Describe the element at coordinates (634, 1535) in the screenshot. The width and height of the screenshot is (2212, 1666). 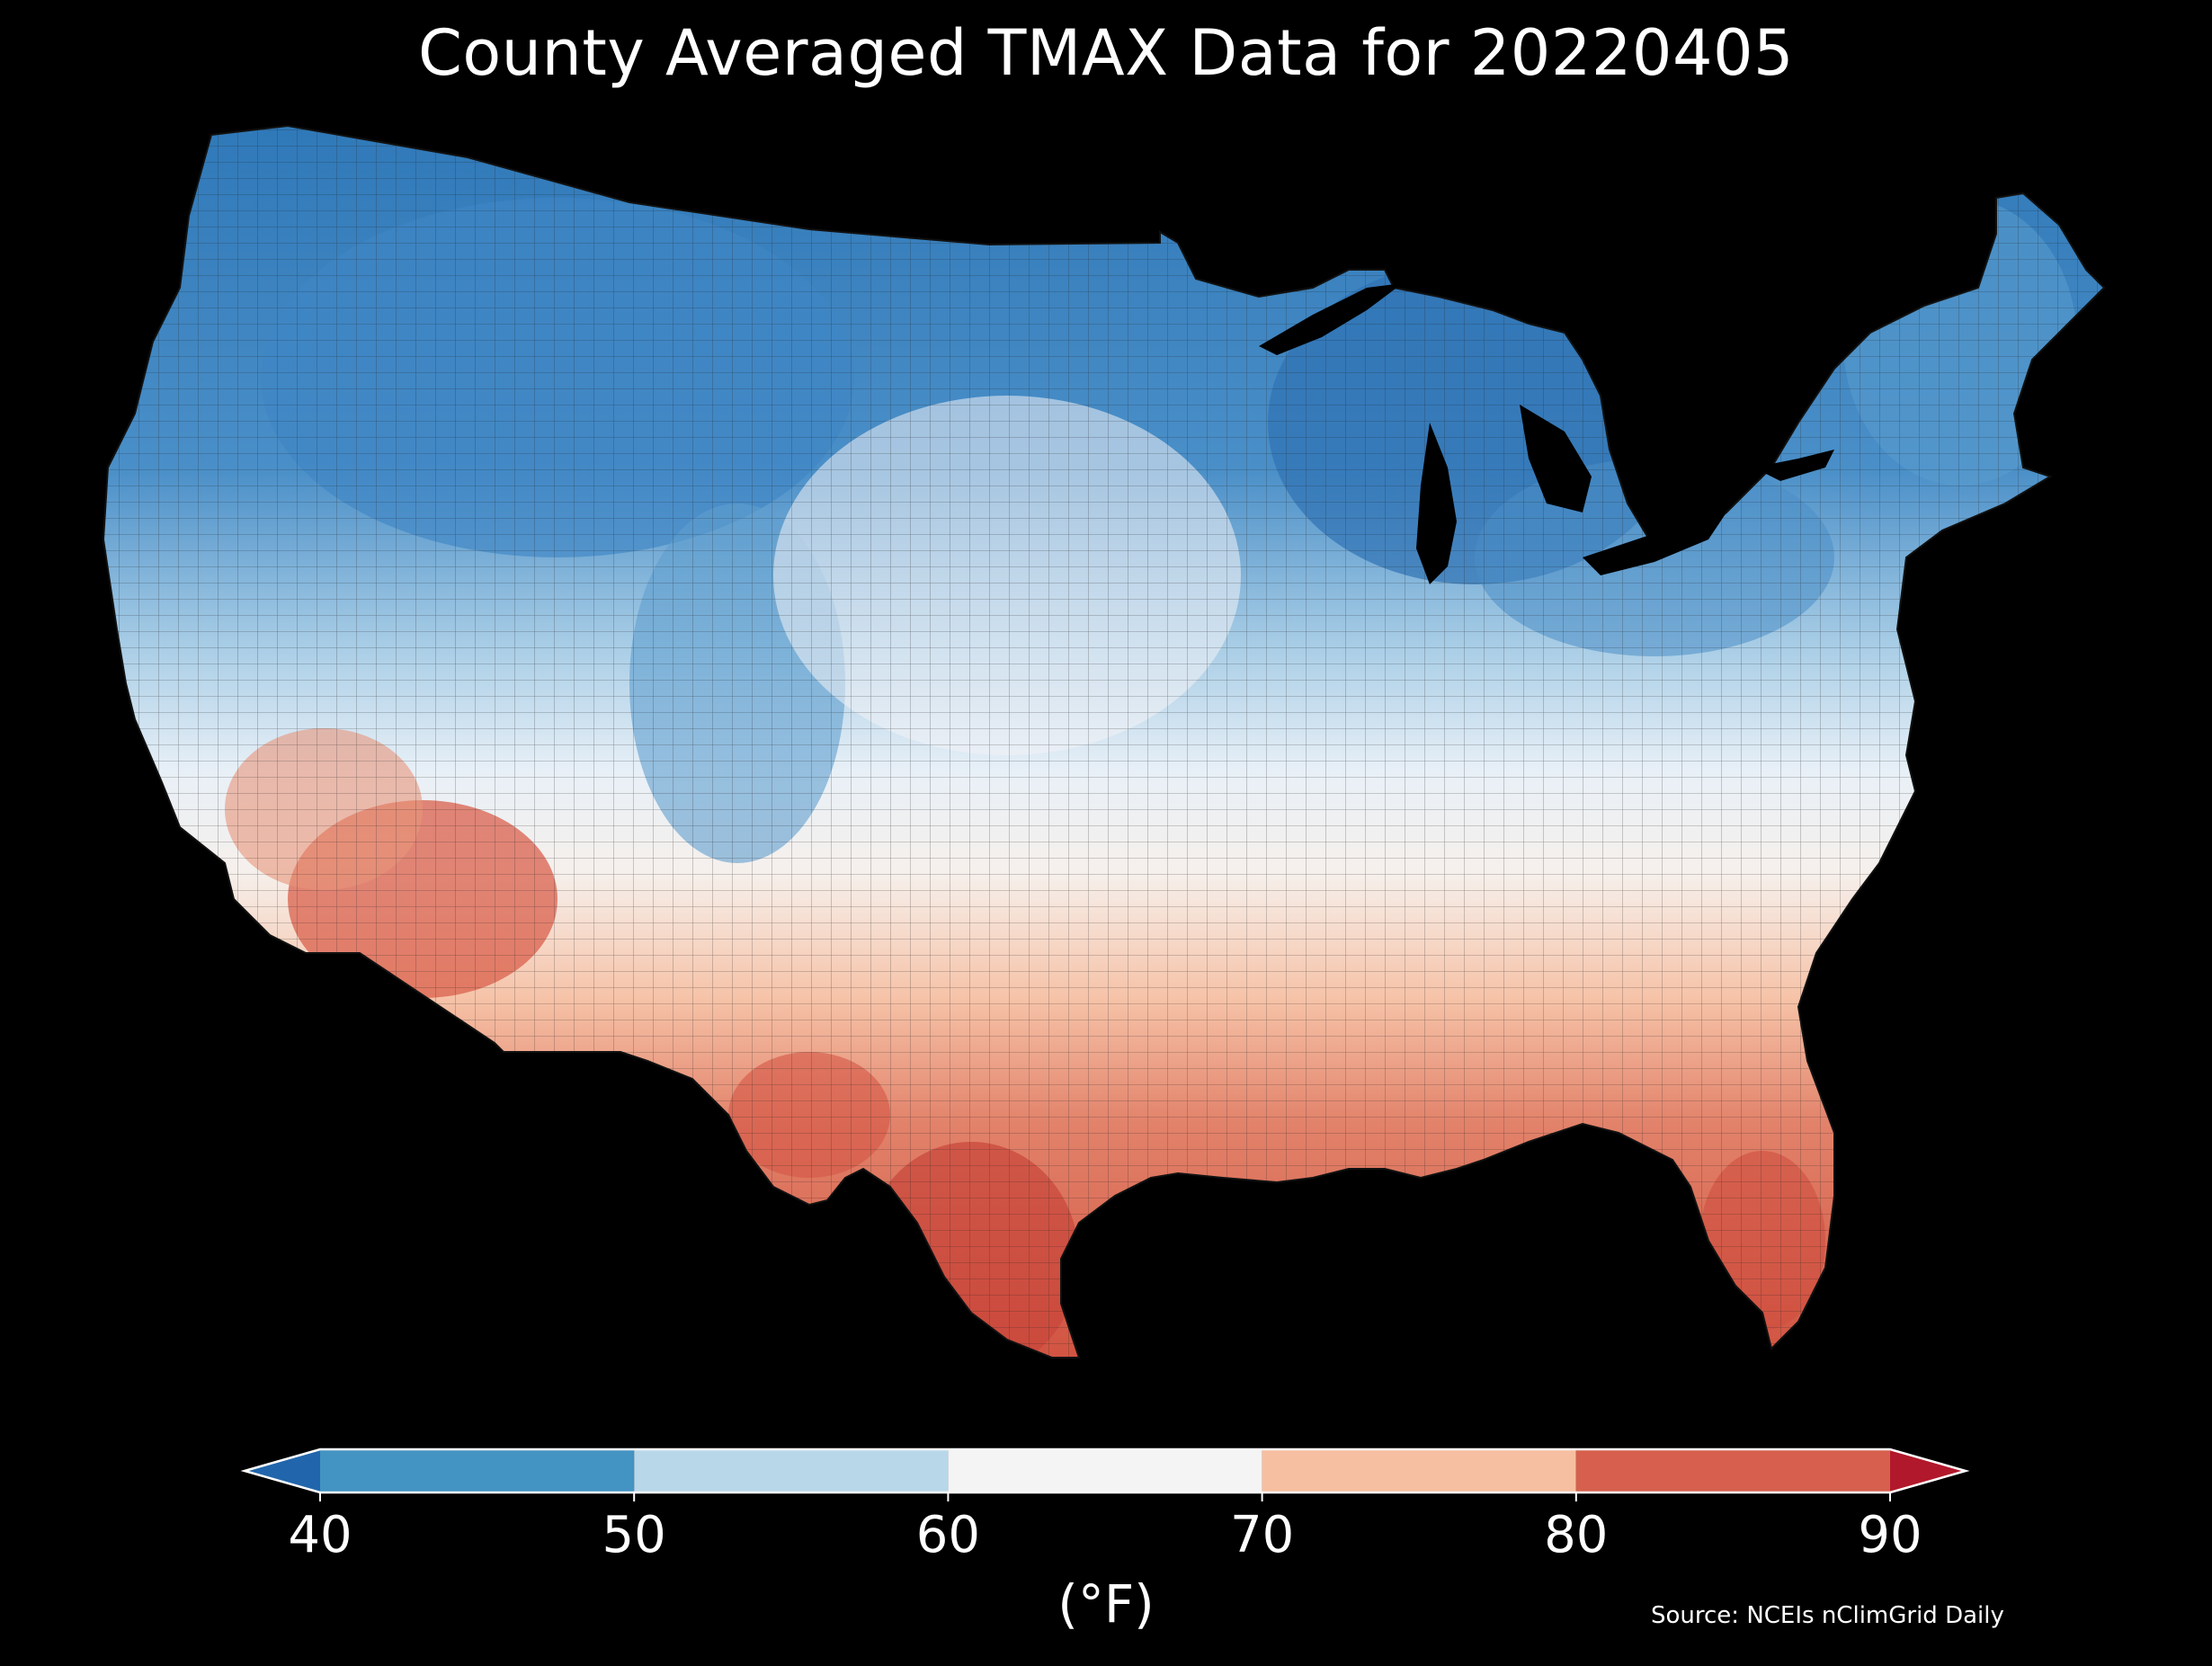
I see `colorbar-tick-label: 50` at that location.